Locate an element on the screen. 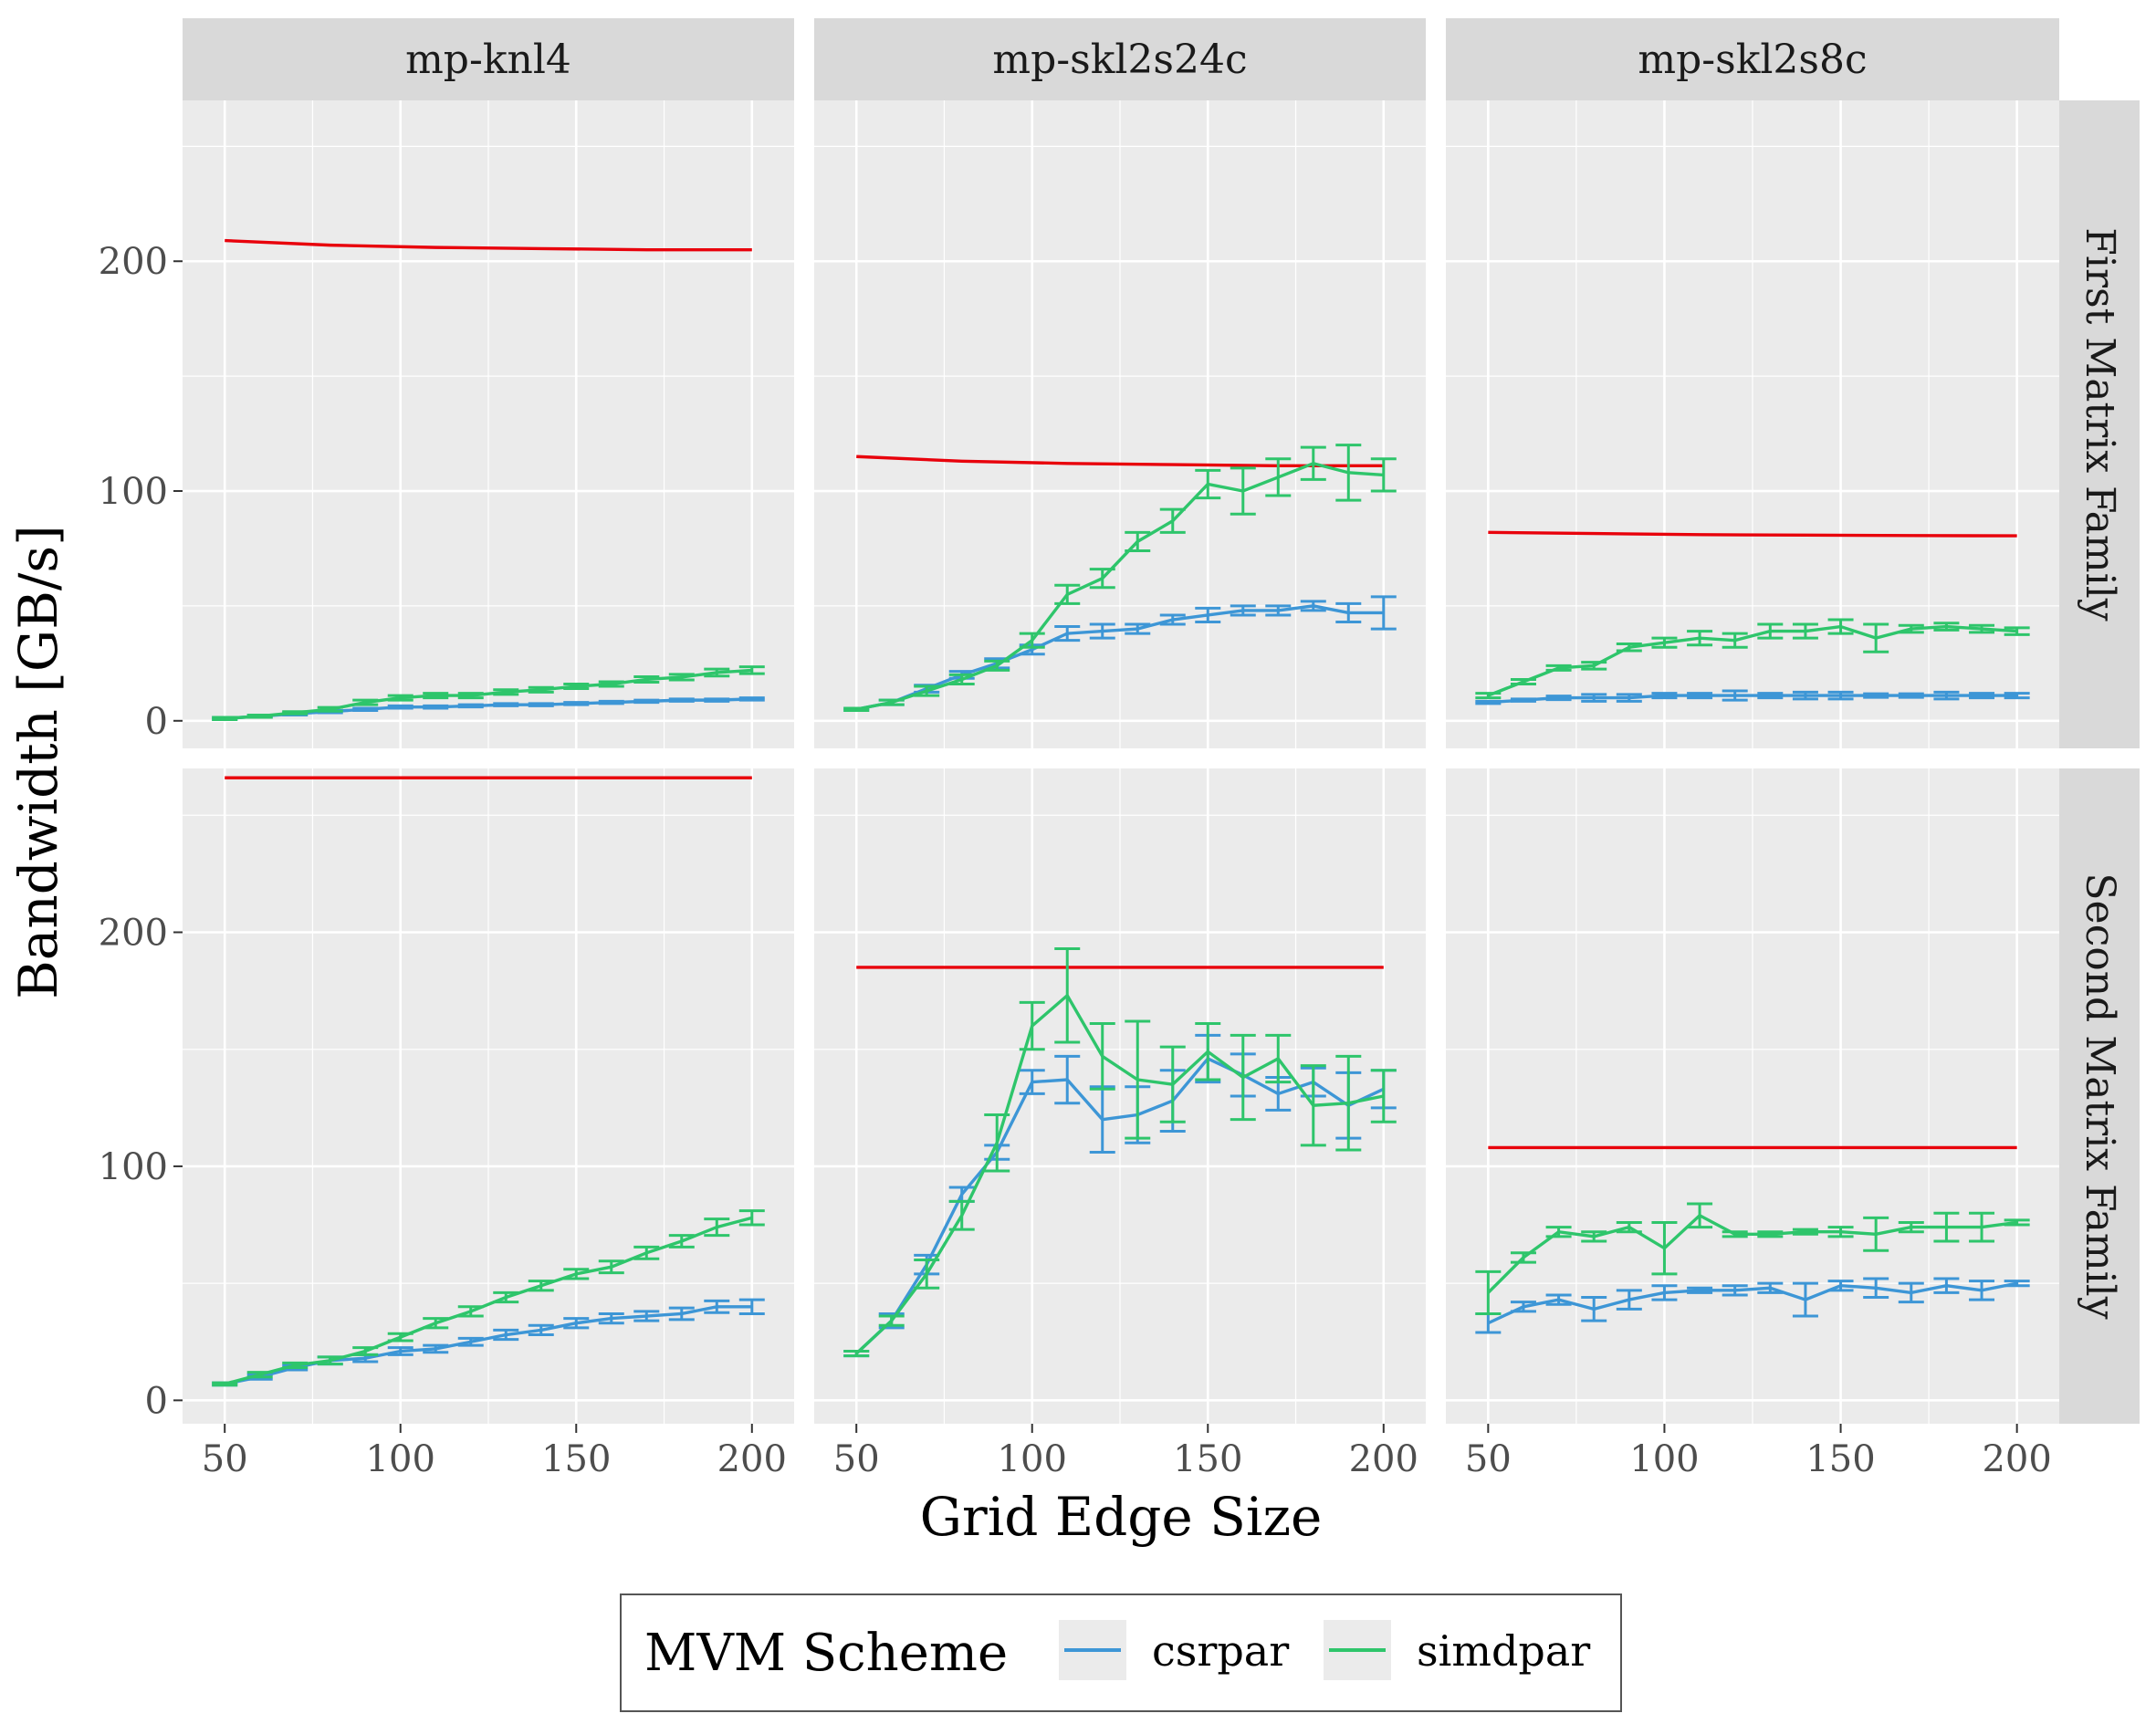 Image resolution: width=2156 pixels, height=1724 pixels. series-line-csrpar is located at coordinates (1119, 658).